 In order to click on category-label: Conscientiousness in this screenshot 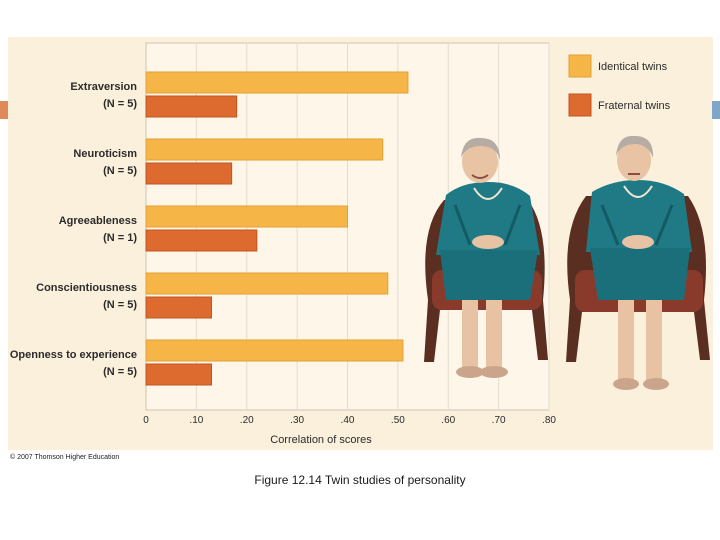, I will do `click(86, 288)`.